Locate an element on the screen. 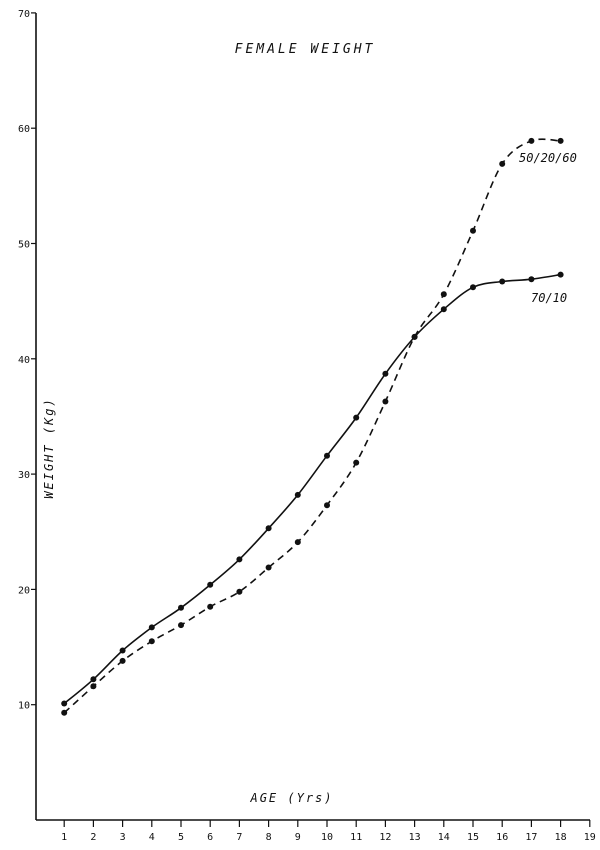  point-s0-x12 is located at coordinates (385, 373).